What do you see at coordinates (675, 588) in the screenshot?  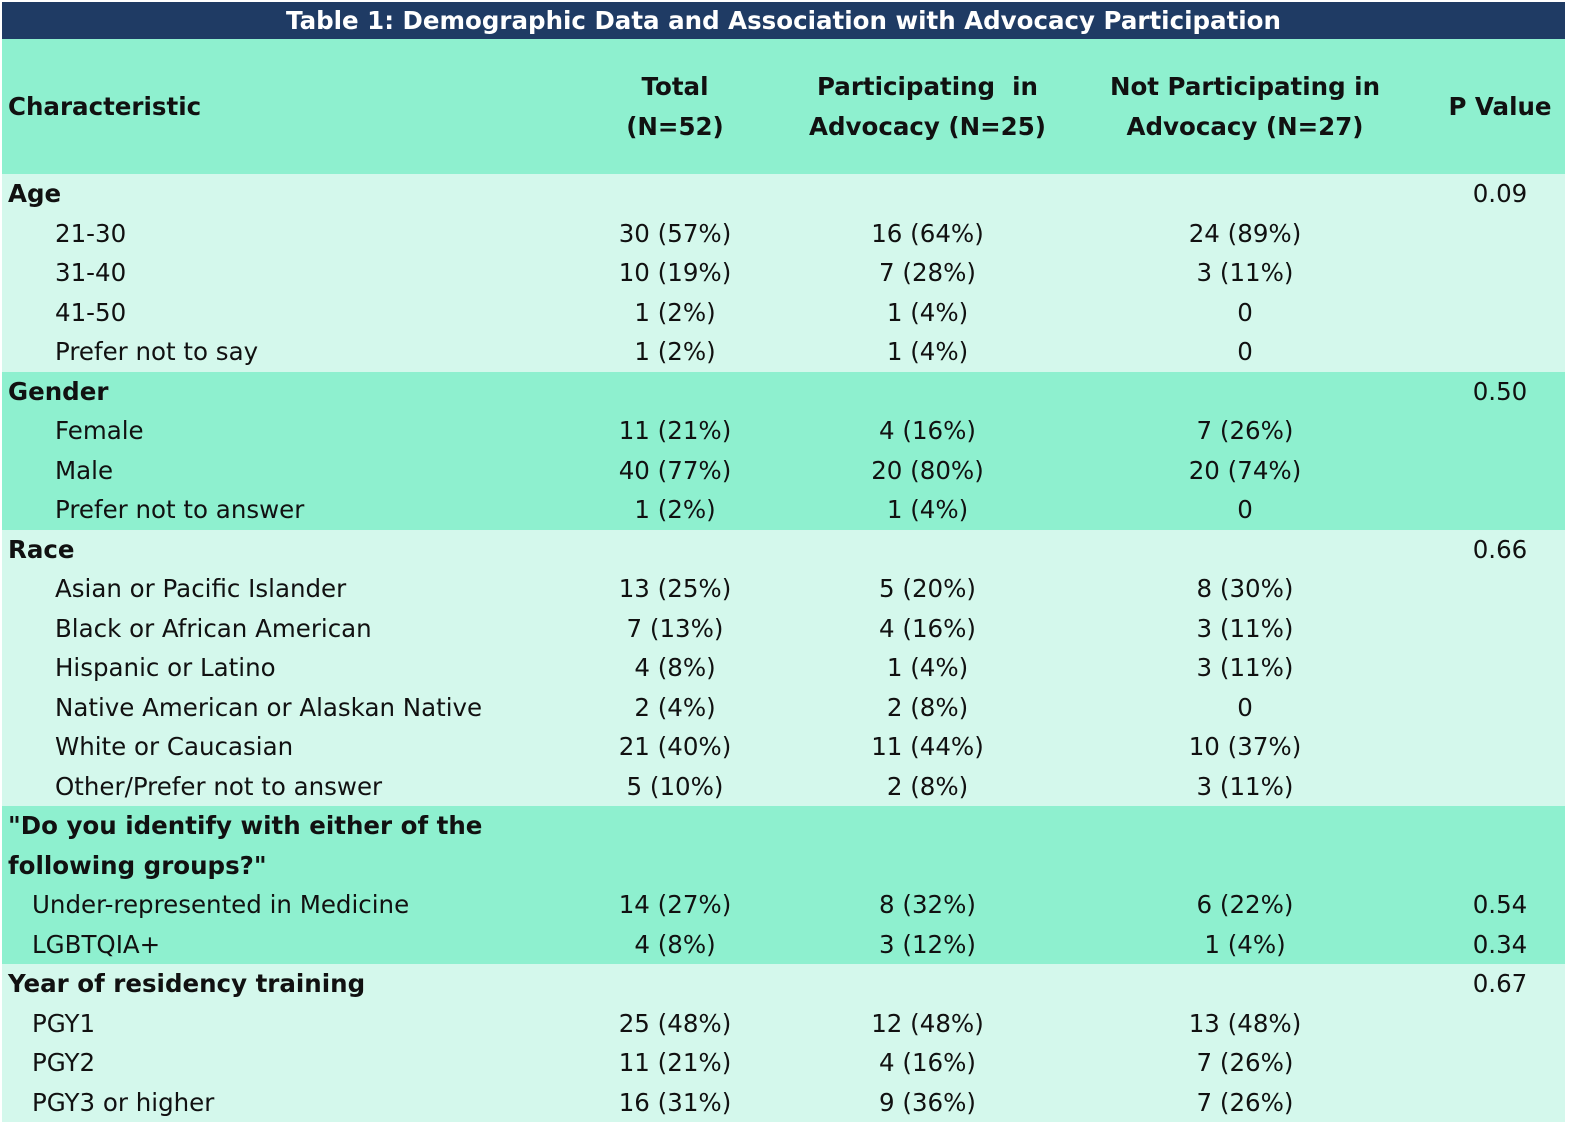 I see `cell-total: 13 (25%)` at bounding box center [675, 588].